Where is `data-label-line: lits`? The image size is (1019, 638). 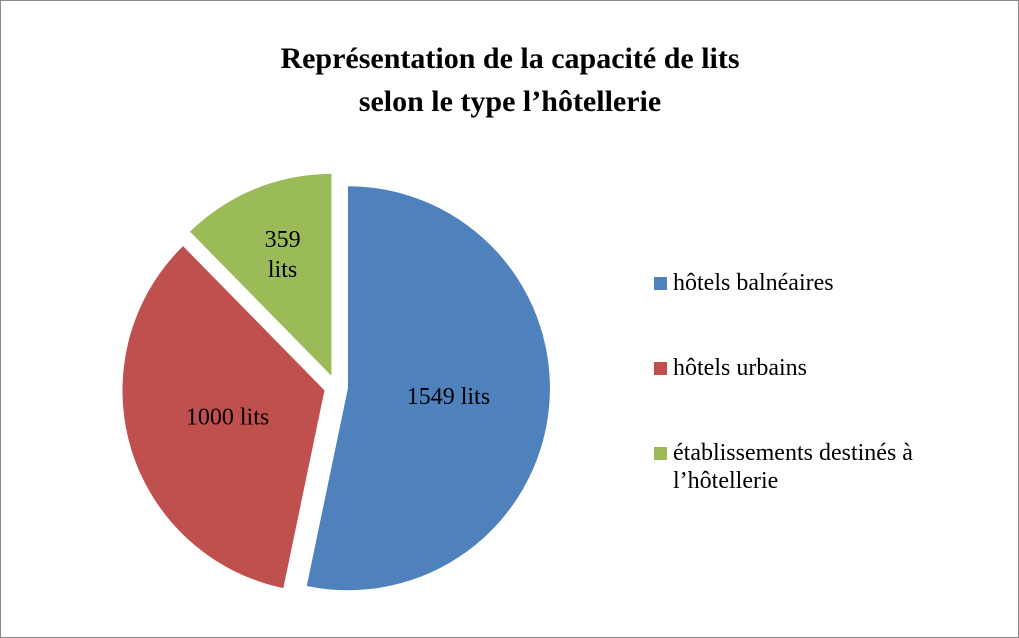 data-label-line: lits is located at coordinates (282, 270).